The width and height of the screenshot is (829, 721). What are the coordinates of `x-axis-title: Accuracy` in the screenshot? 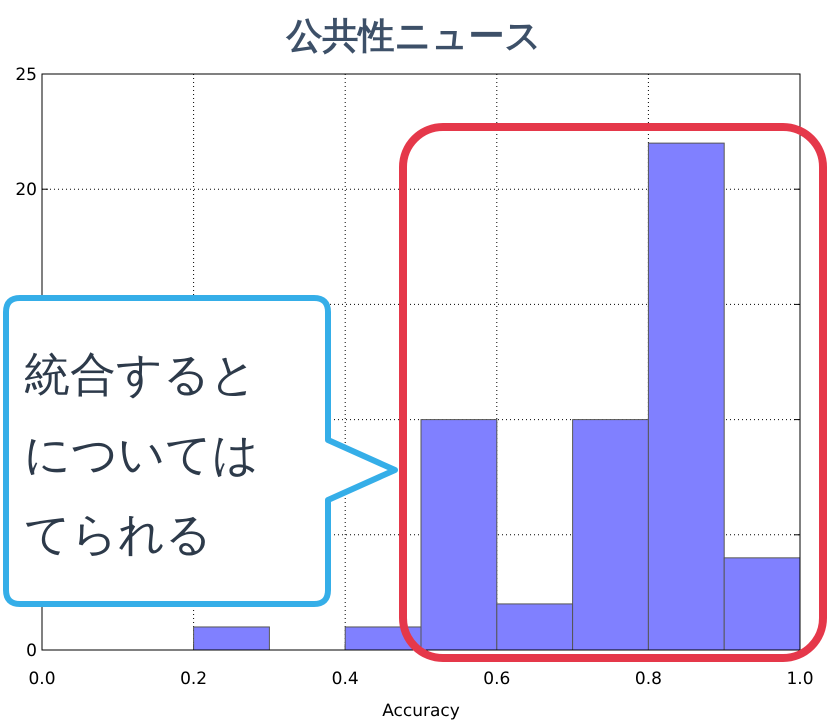 It's located at (421, 711).